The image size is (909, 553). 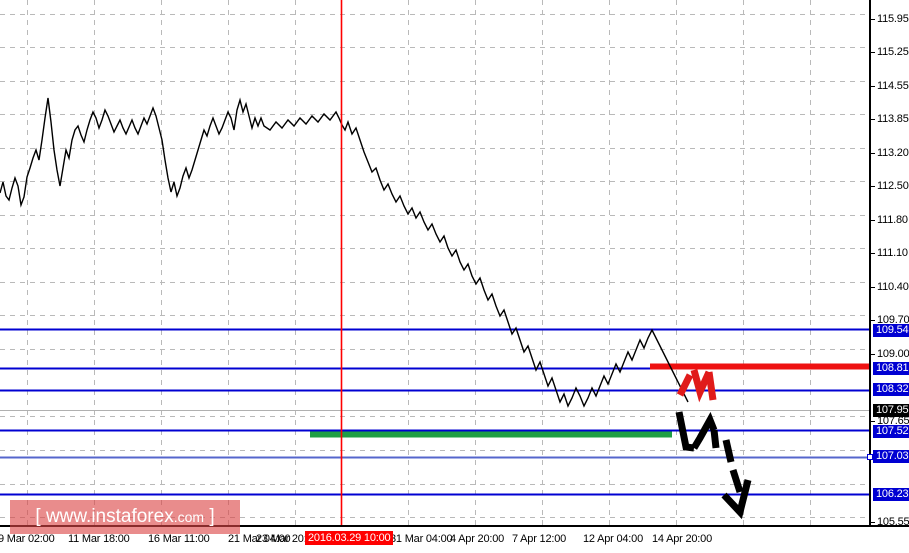 What do you see at coordinates (891, 431) in the screenshot?
I see `level-price-label: 107.52` at bounding box center [891, 431].